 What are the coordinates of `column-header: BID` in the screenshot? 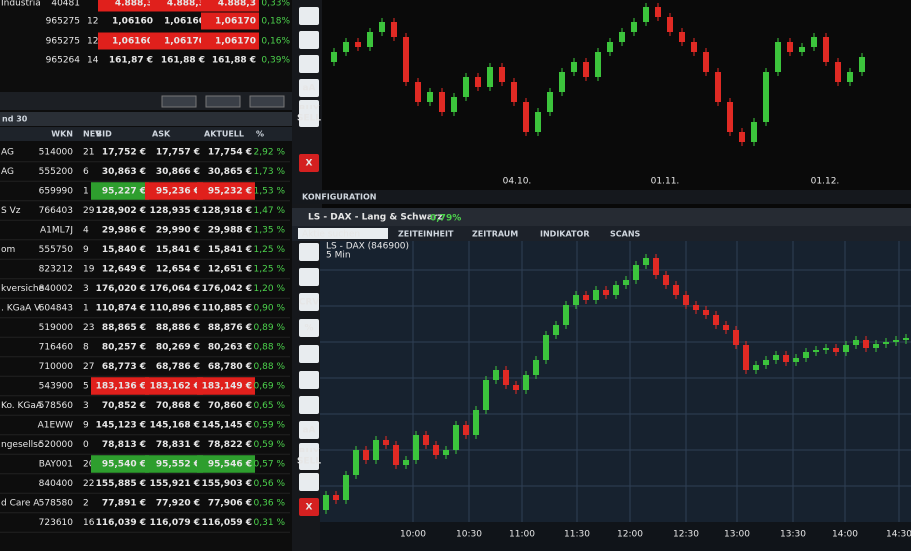 It's located at (104, 134).